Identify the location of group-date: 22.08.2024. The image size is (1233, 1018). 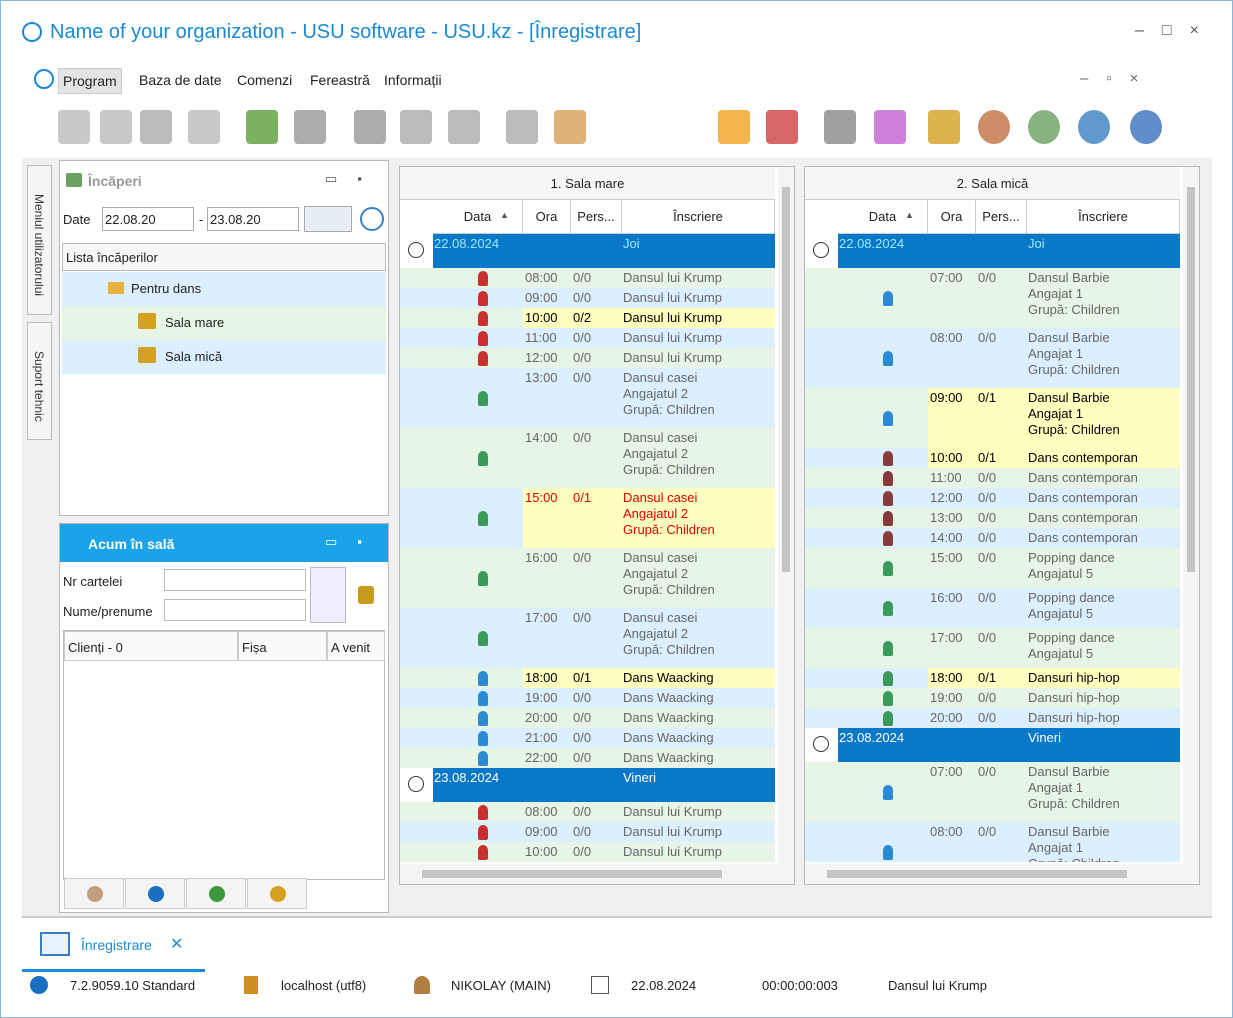
(467, 243).